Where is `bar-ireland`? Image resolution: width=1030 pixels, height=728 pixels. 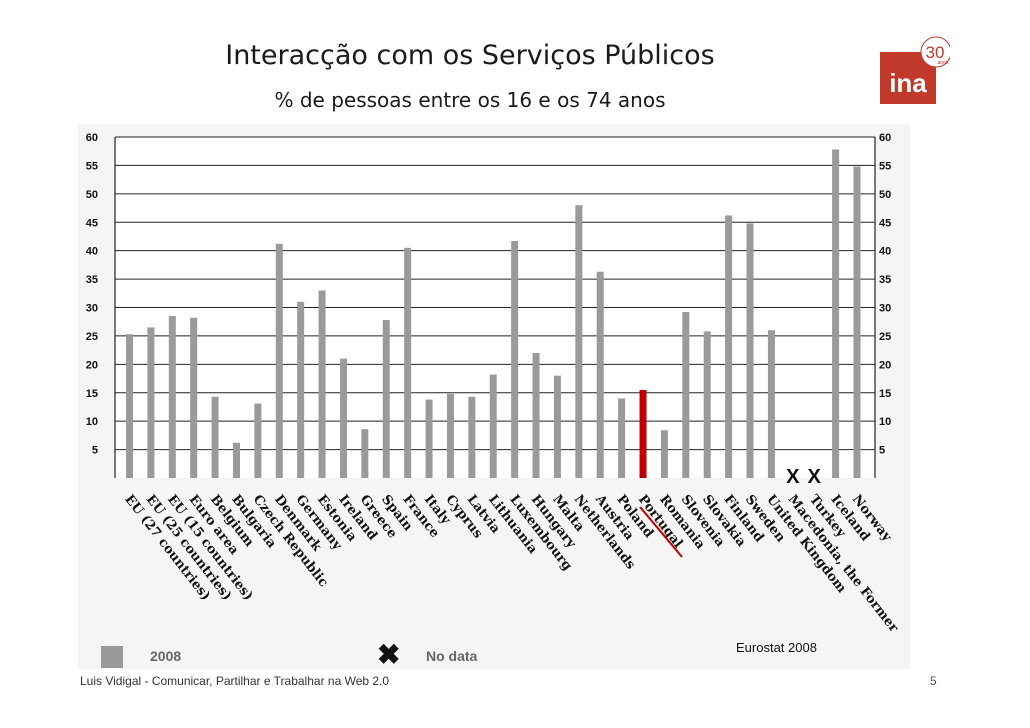 bar-ireland is located at coordinates (343, 418).